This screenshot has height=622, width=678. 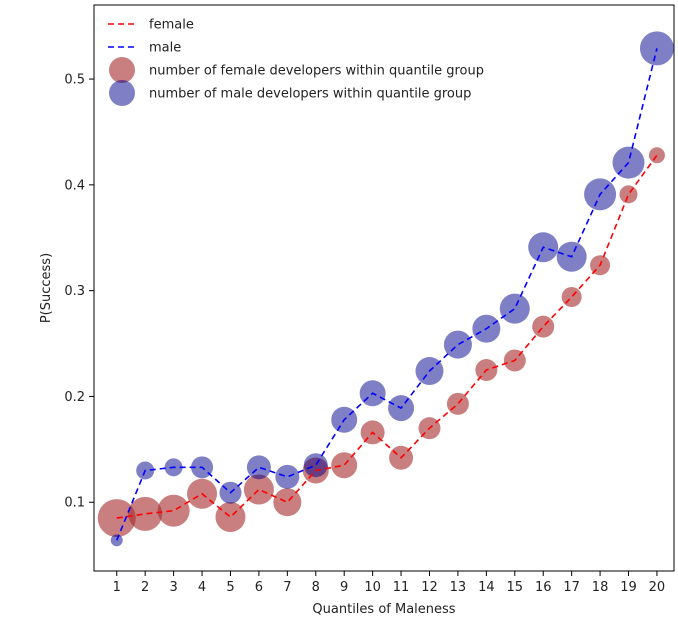 I want to click on legend-female-bubble-marker, so click(x=122, y=70).